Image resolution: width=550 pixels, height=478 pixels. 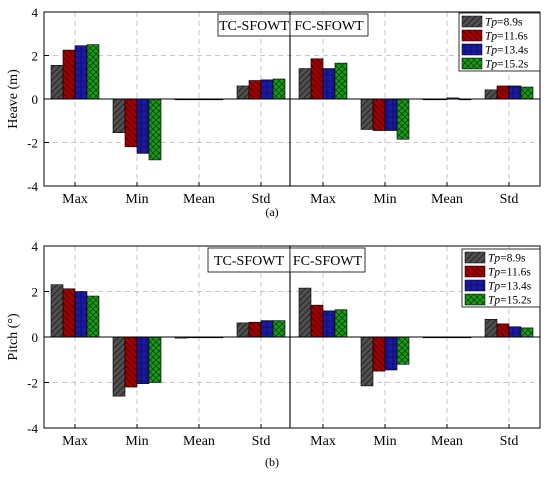 I want to click on panel-label: (b), so click(x=272, y=462).